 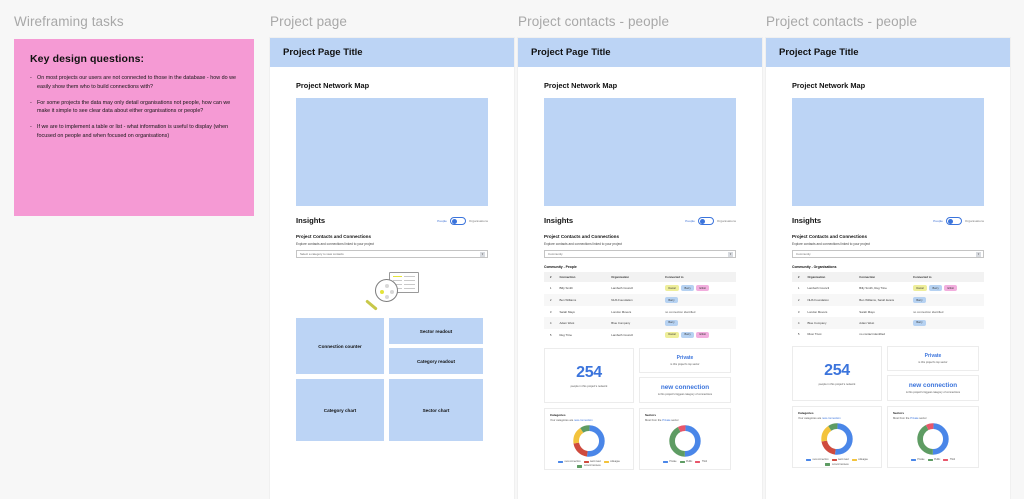 I want to click on placeholder-label: Sector chart, so click(x=436, y=410).